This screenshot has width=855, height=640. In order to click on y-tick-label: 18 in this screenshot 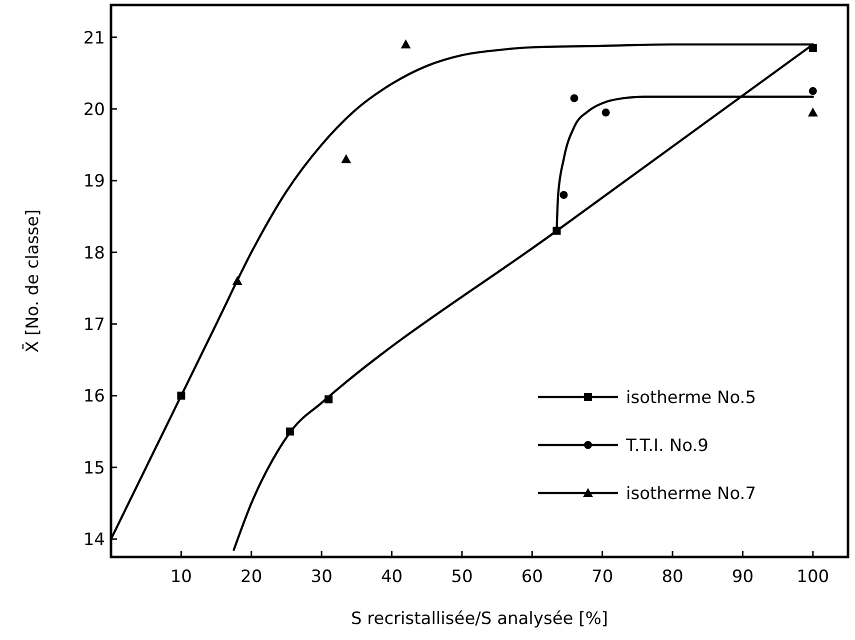, I will do `click(94, 253)`.